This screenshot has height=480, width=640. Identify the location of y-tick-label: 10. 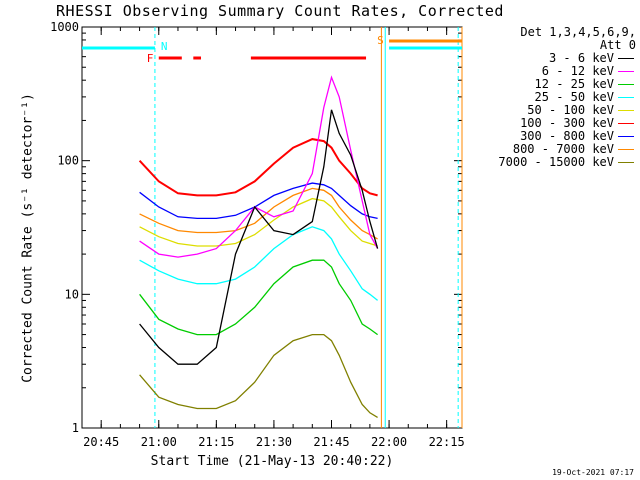
(72, 294).